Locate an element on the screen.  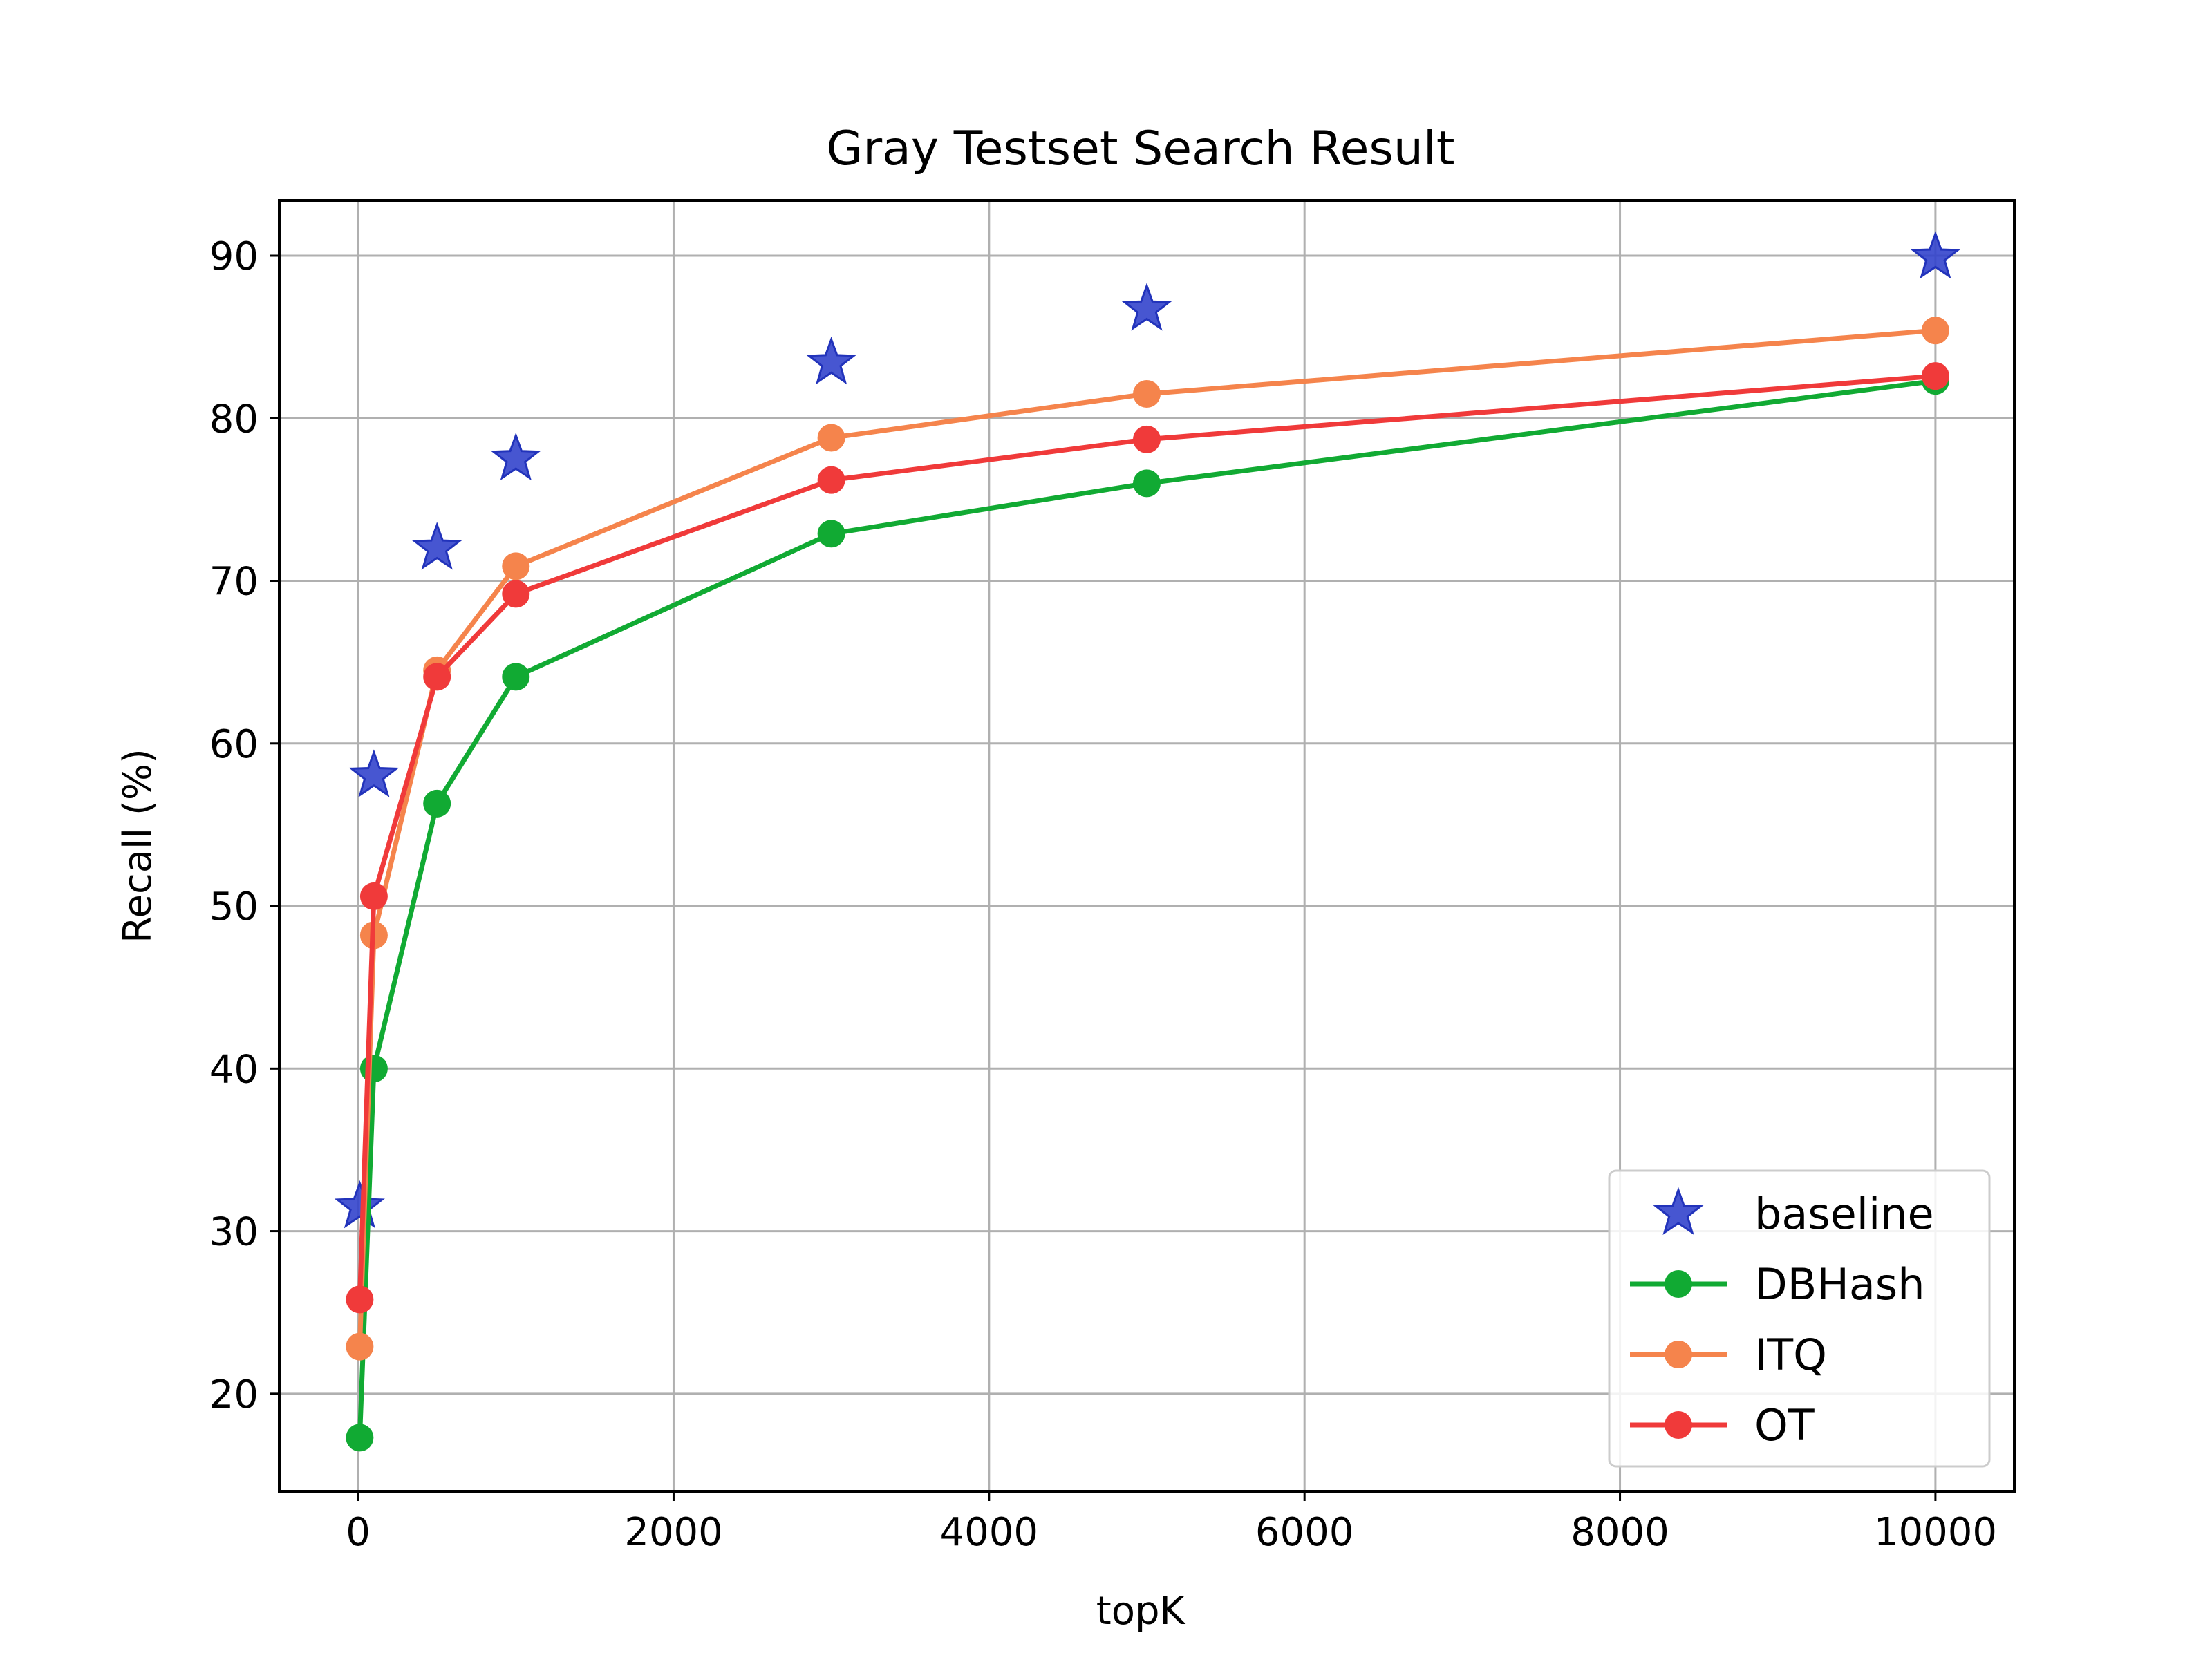
legend-label: DBHash is located at coordinates (1839, 1284).